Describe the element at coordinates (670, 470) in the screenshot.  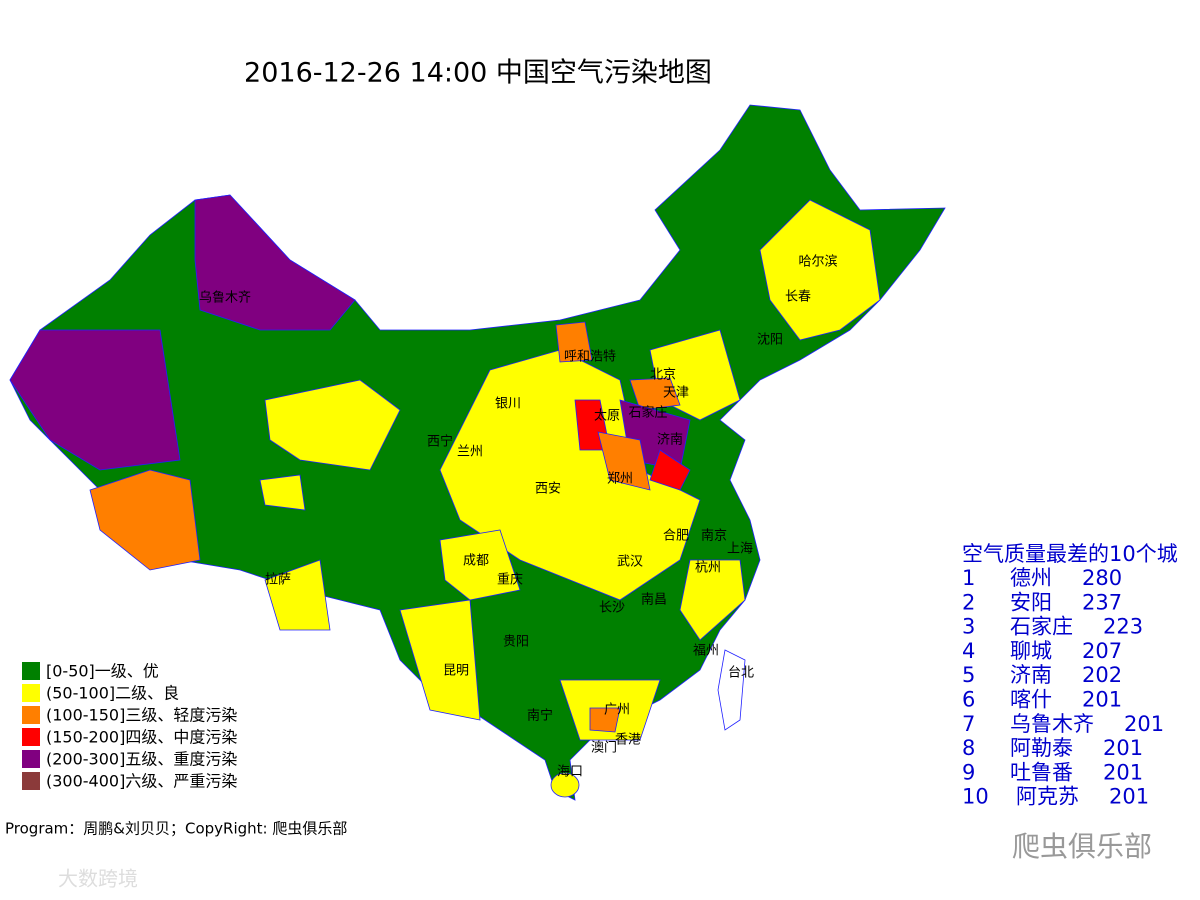
I see `region-shandong-west` at that location.